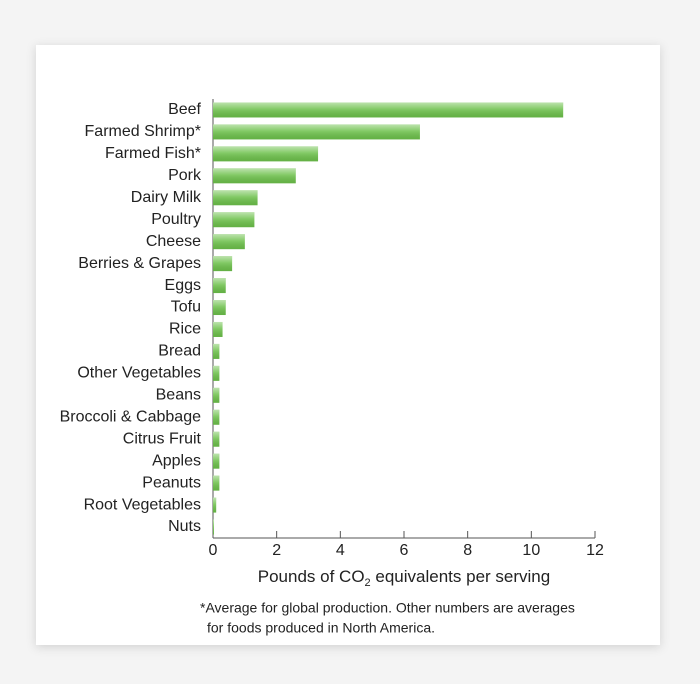  I want to click on y-tick-label: Cheese, so click(173, 241).